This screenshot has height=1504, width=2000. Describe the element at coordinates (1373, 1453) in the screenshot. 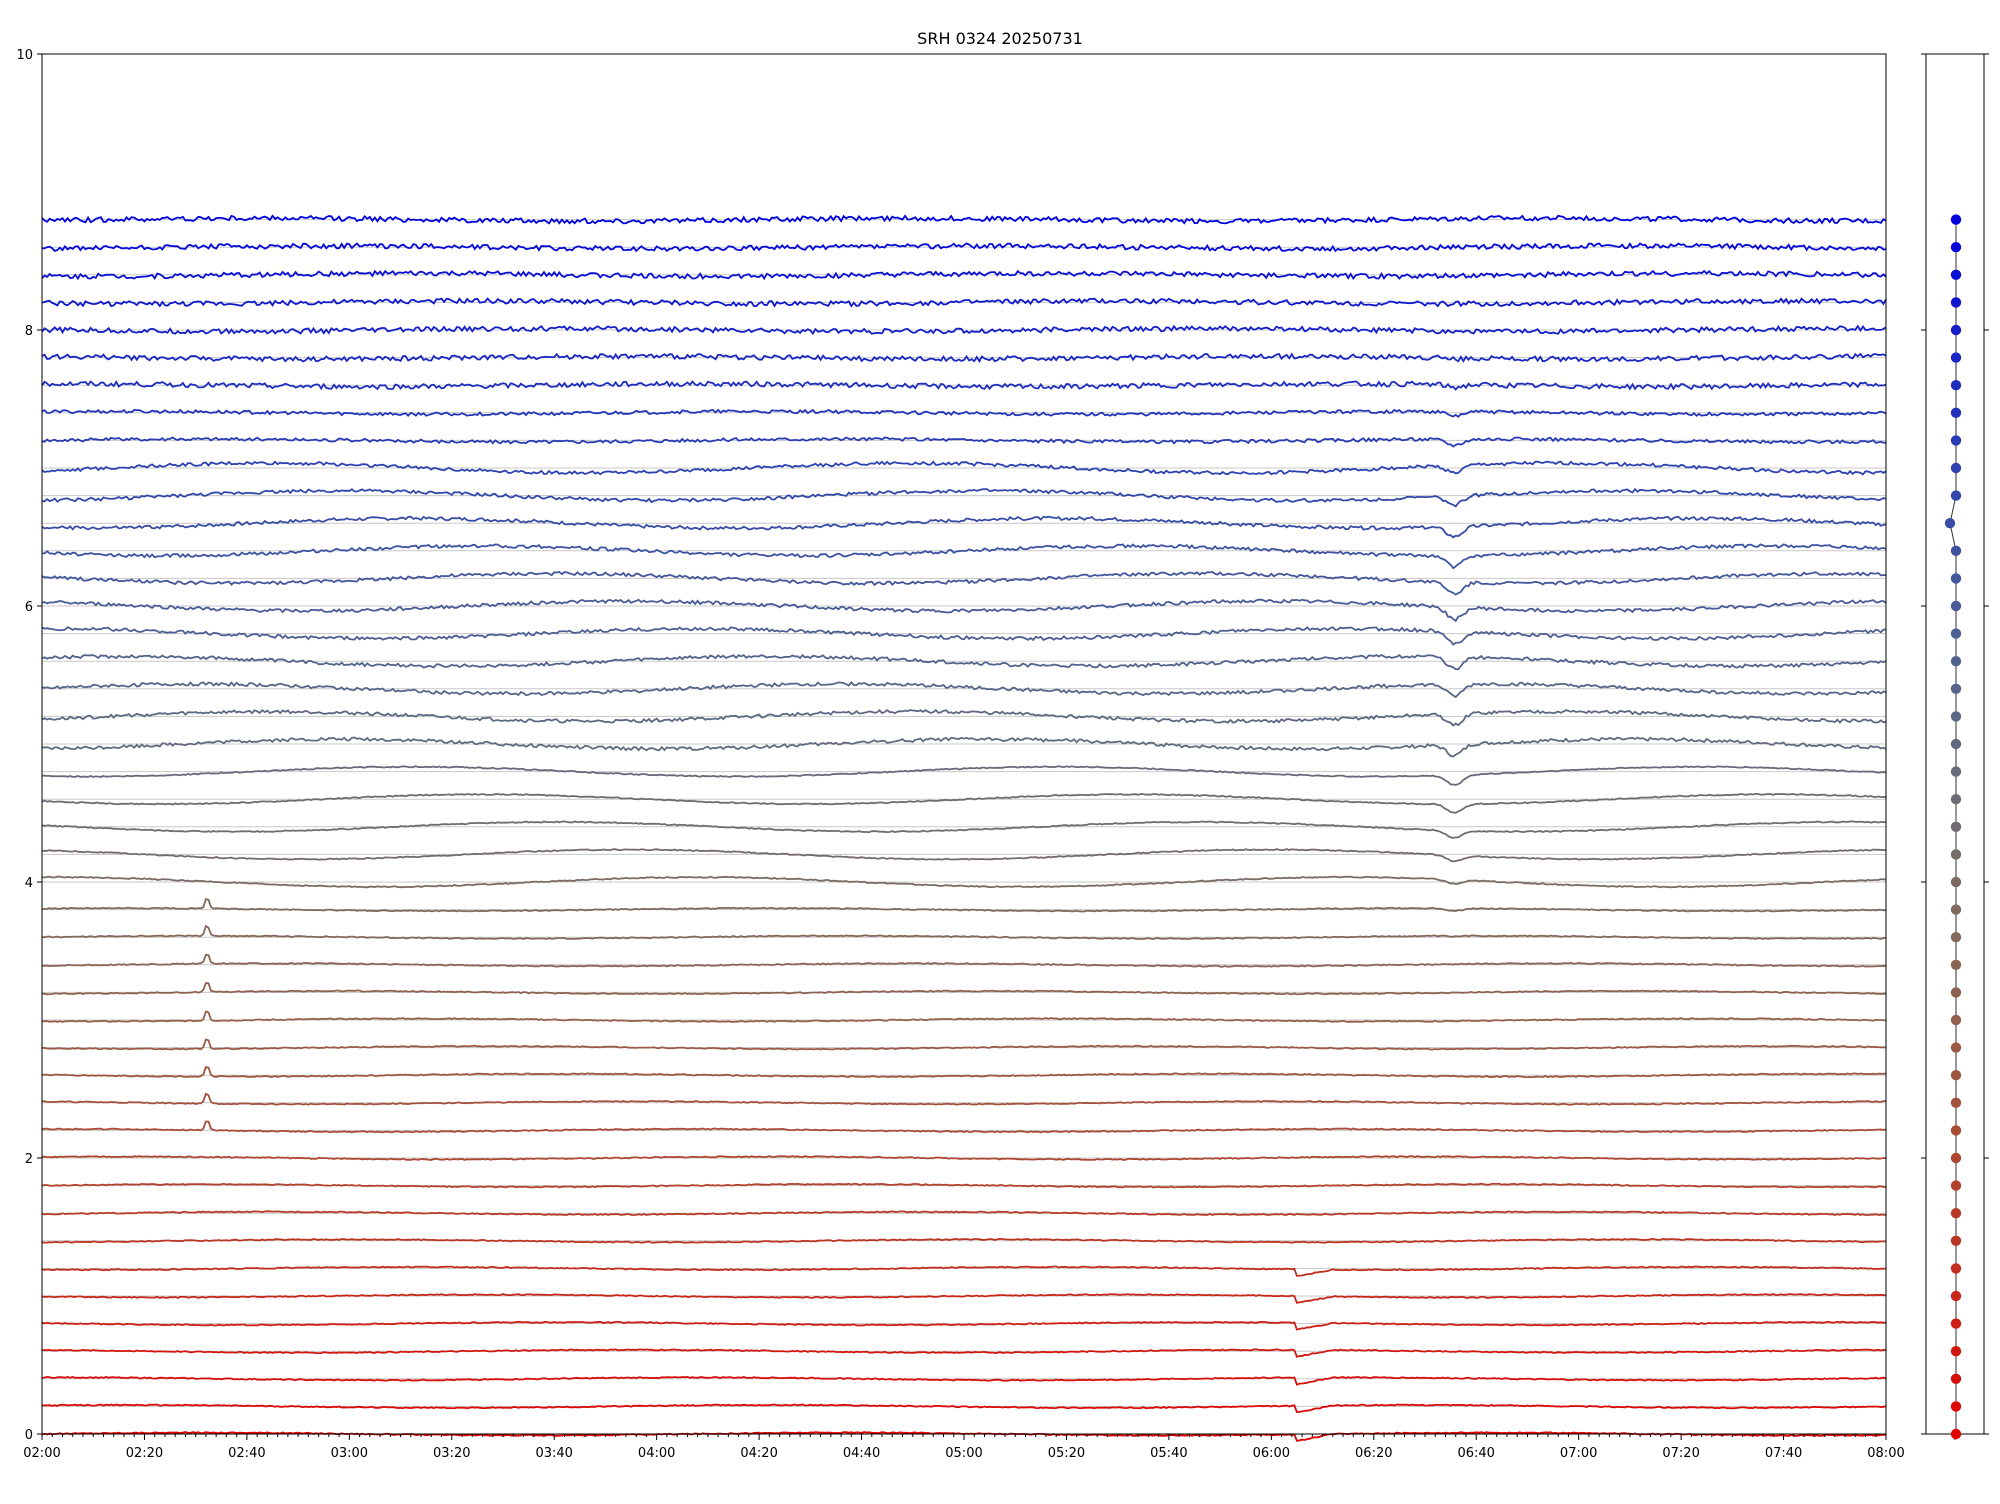

I see `x-tick-label: 06:20` at that location.